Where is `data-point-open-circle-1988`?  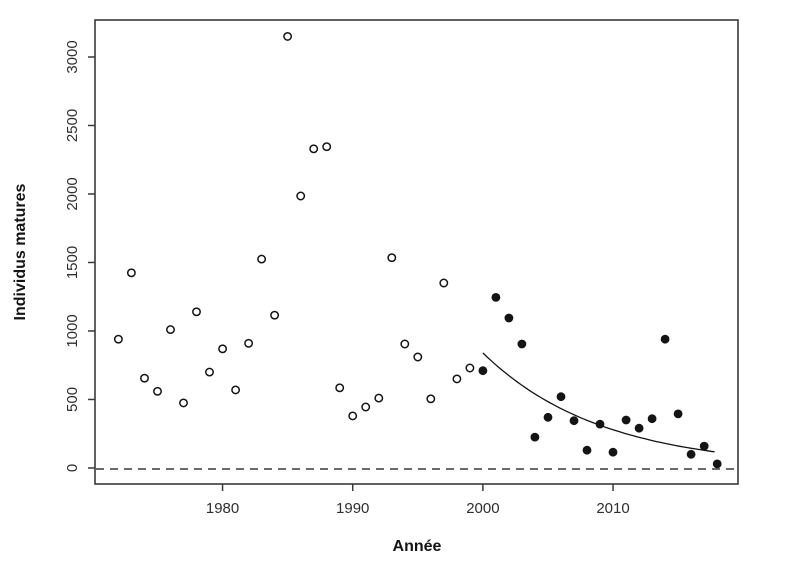
data-point-open-circle-1988 is located at coordinates (327, 147).